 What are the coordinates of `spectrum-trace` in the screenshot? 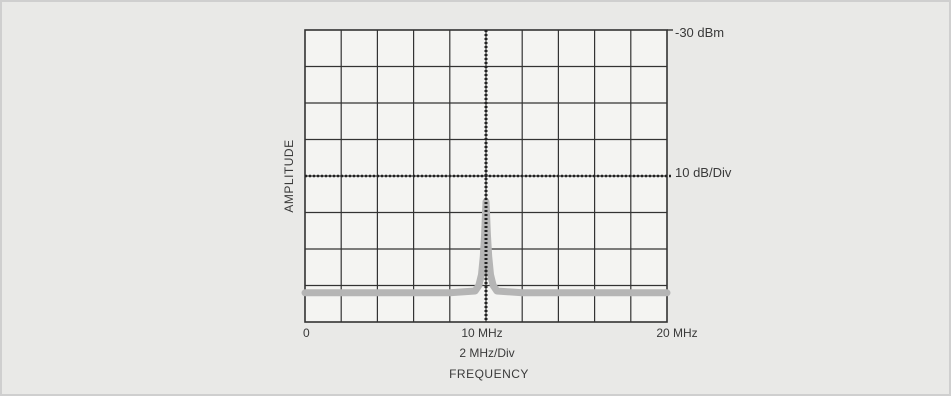 It's located at (486, 247).